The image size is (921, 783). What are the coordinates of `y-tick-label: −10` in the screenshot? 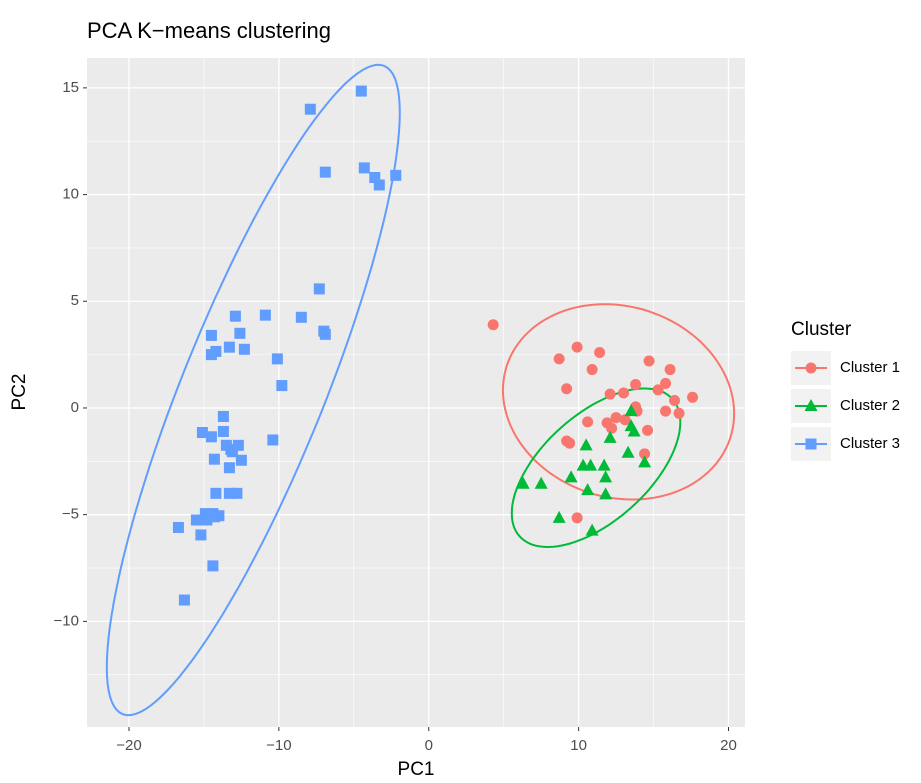 It's located at (66, 620).